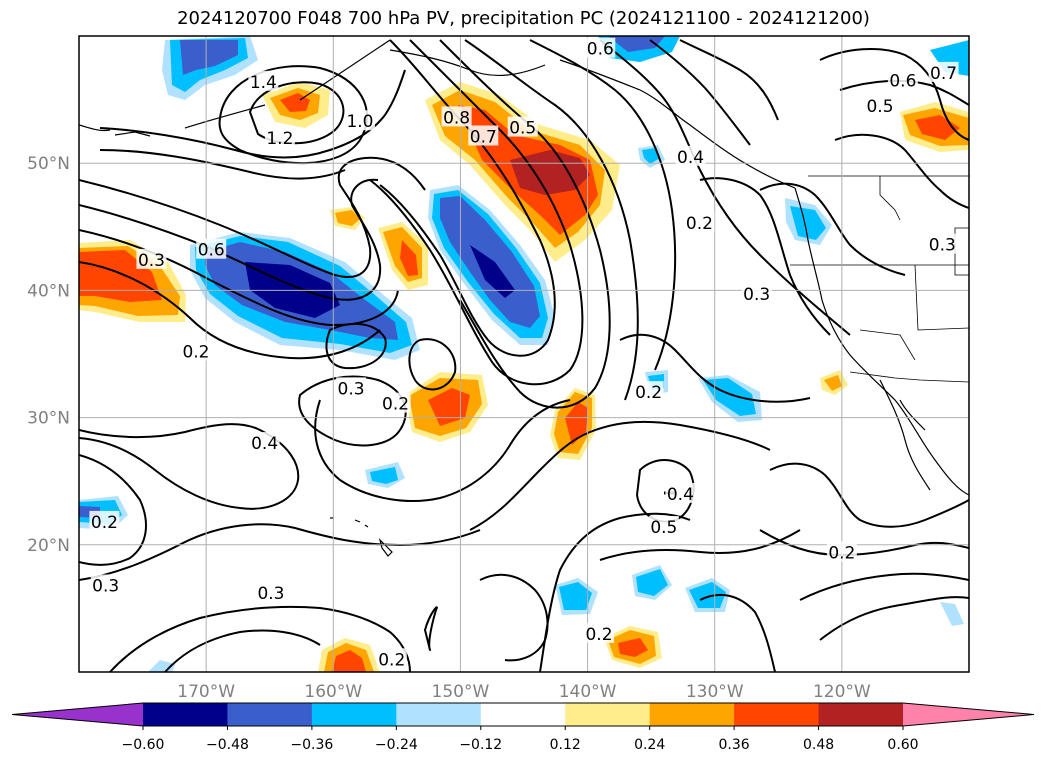 The width and height of the screenshot is (1047, 765). Describe the element at coordinates (48, 291) in the screenshot. I see `lat-tick-label: 40°N` at that location.